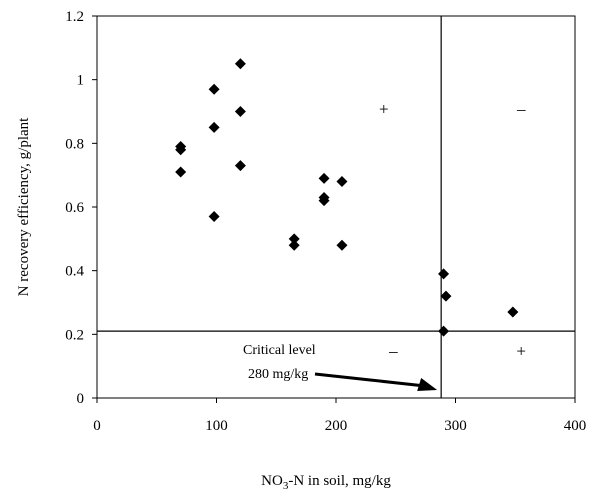 This screenshot has width=589, height=497. I want to click on x-tick-label: 300, so click(455, 426).